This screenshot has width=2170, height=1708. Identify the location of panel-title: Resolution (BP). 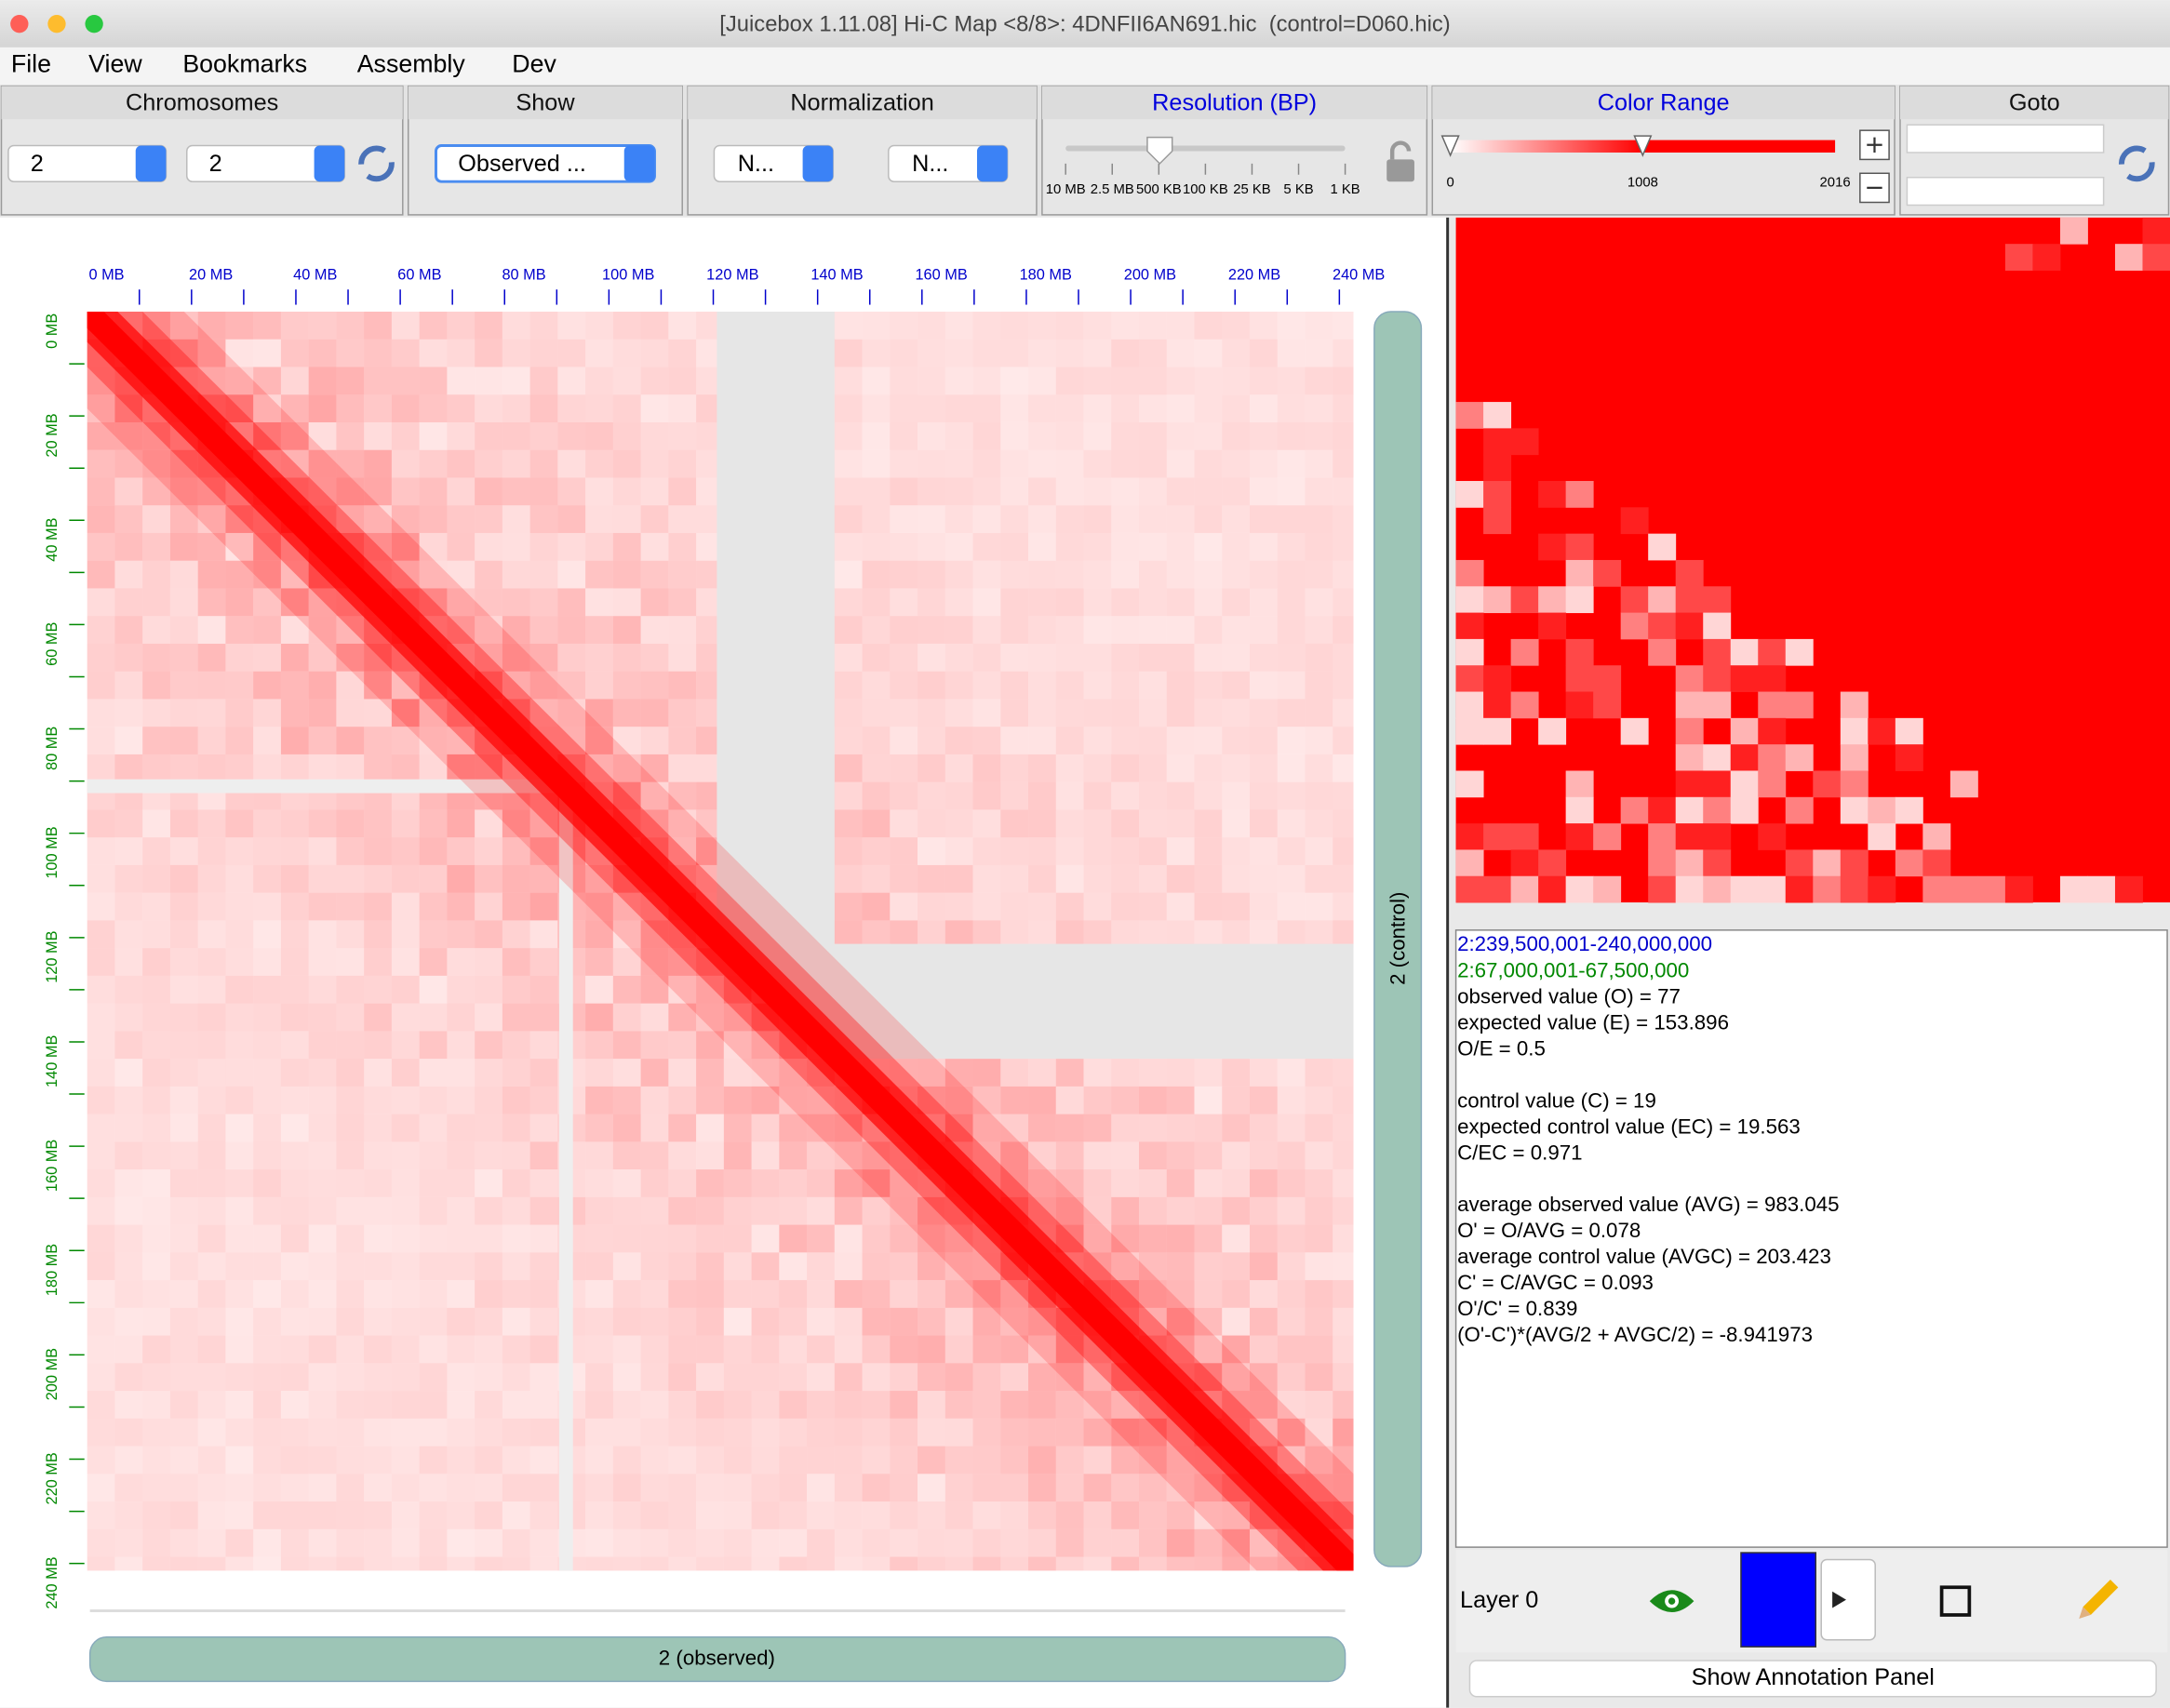
(1234, 103).